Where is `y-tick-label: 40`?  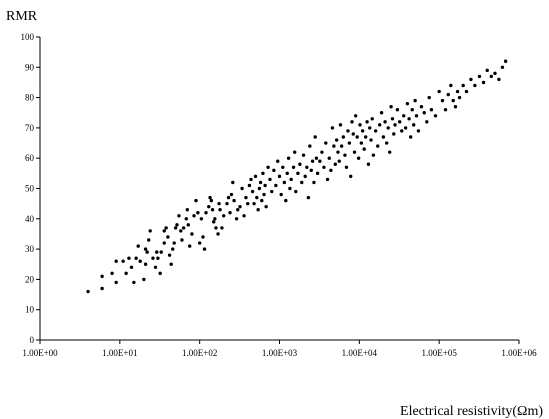
y-tick-label: 40 is located at coordinates (30, 219).